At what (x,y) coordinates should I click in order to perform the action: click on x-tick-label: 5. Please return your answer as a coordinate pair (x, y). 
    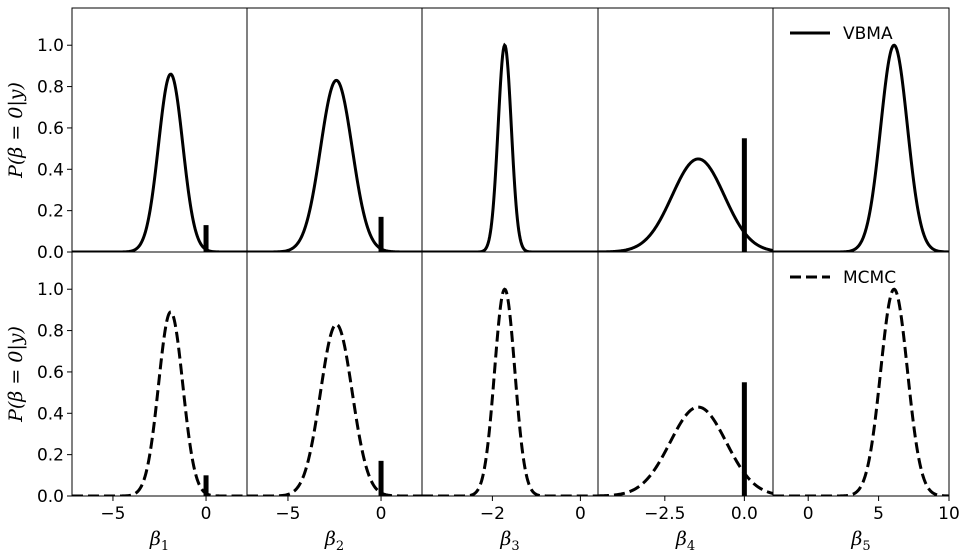
    Looking at the image, I should click on (878, 514).